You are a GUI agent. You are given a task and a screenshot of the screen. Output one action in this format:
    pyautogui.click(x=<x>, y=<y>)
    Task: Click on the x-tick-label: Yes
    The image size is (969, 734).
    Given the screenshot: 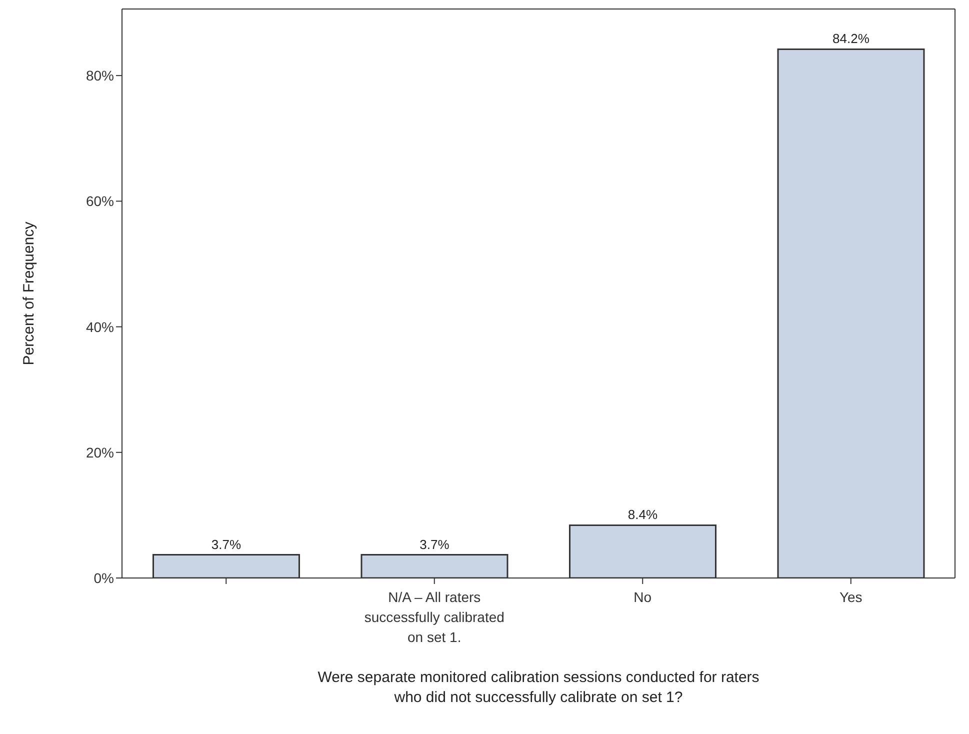 What is the action you would take?
    pyautogui.click(x=850, y=597)
    